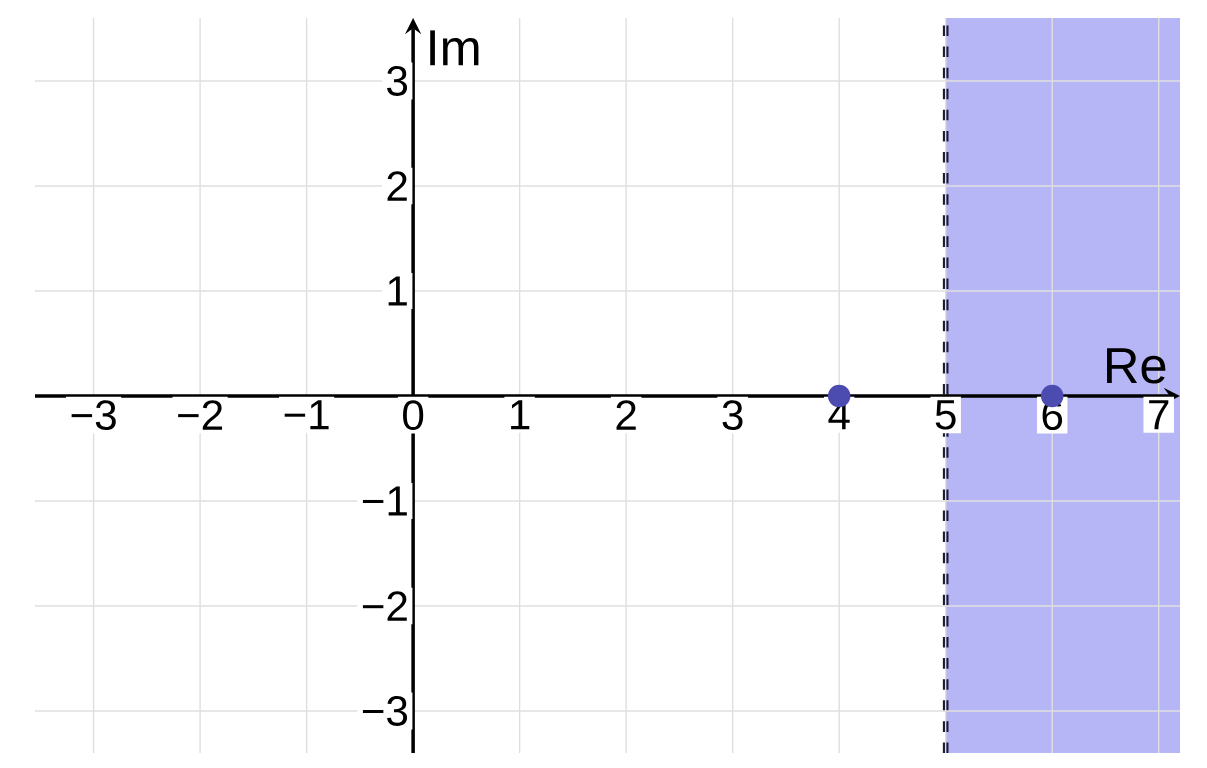 The image size is (1207, 768). I want to click on x-tick-label: −2, so click(200, 415).